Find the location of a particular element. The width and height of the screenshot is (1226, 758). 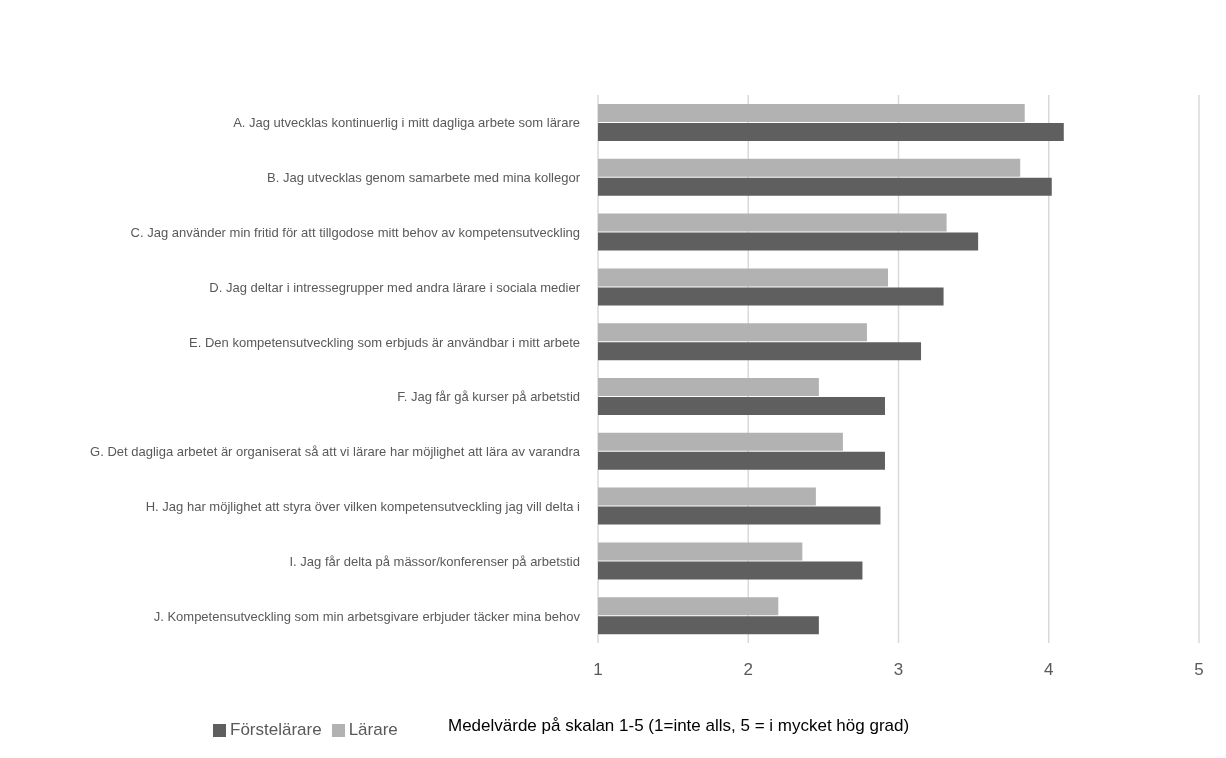

x-tick-label: 2 is located at coordinates (748, 670).